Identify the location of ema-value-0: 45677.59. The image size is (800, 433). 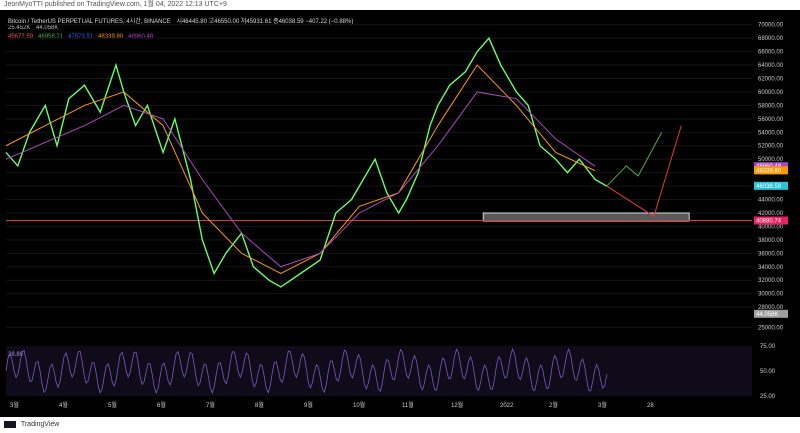
(21, 37).